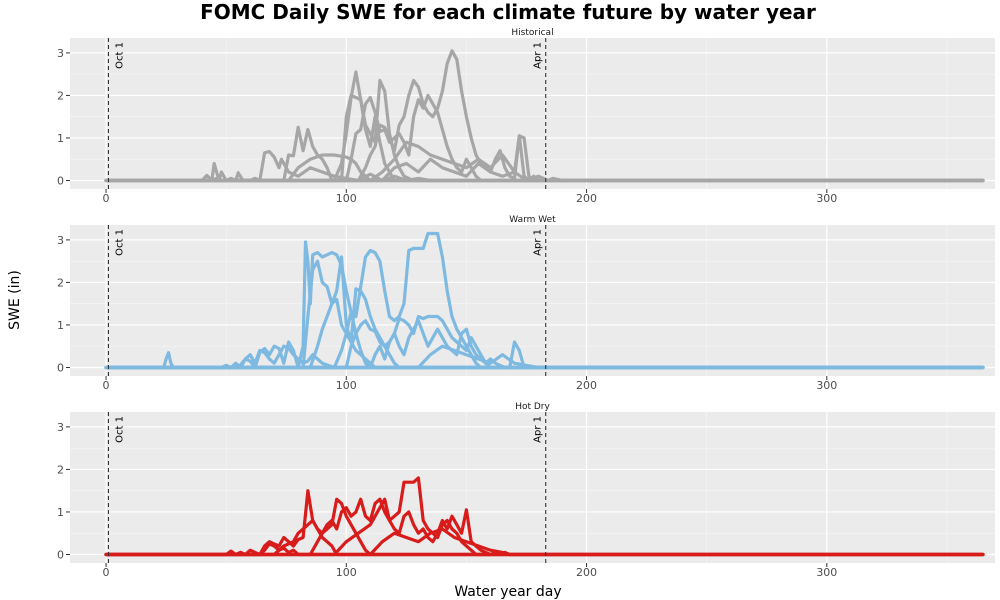 This screenshot has height=600, width=1000. Describe the element at coordinates (532, 407) in the screenshot. I see `facet-strip-label: Hot Dry` at that location.